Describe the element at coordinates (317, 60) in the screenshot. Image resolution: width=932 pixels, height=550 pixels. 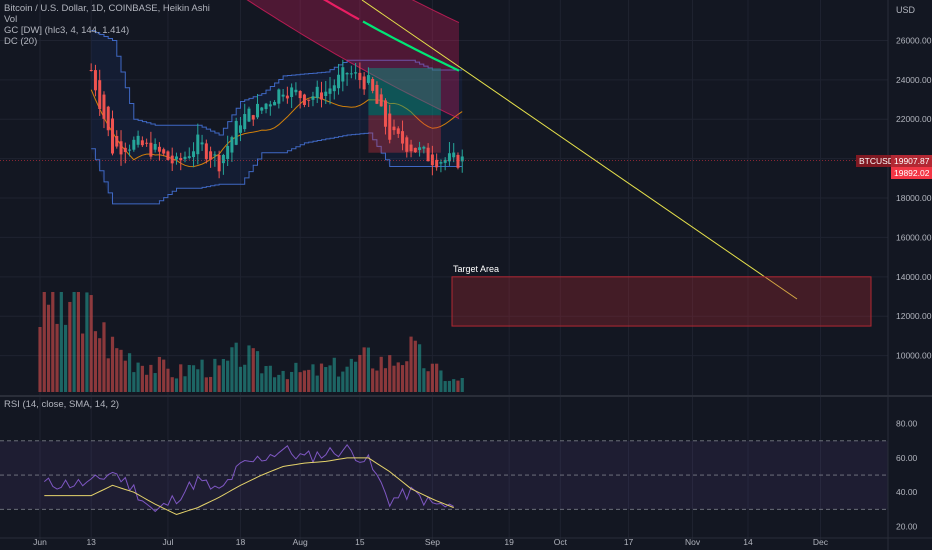
I see `gaussian-lower-line` at that location.